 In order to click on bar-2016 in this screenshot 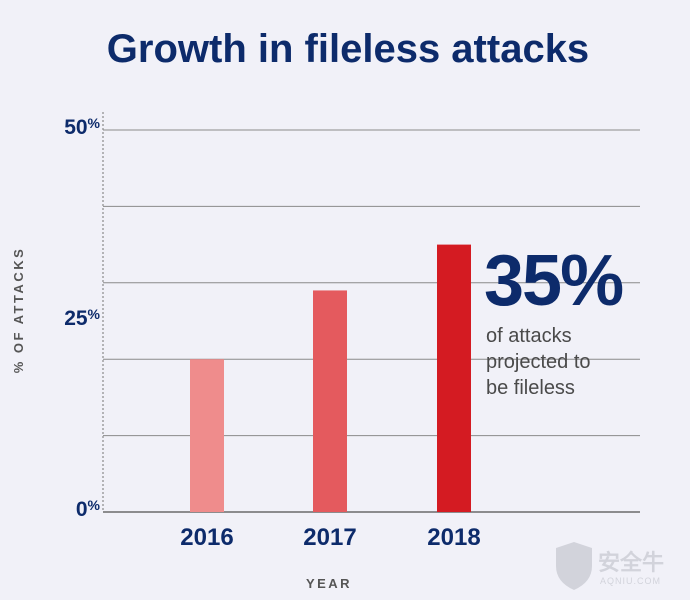, I will do `click(207, 435)`.